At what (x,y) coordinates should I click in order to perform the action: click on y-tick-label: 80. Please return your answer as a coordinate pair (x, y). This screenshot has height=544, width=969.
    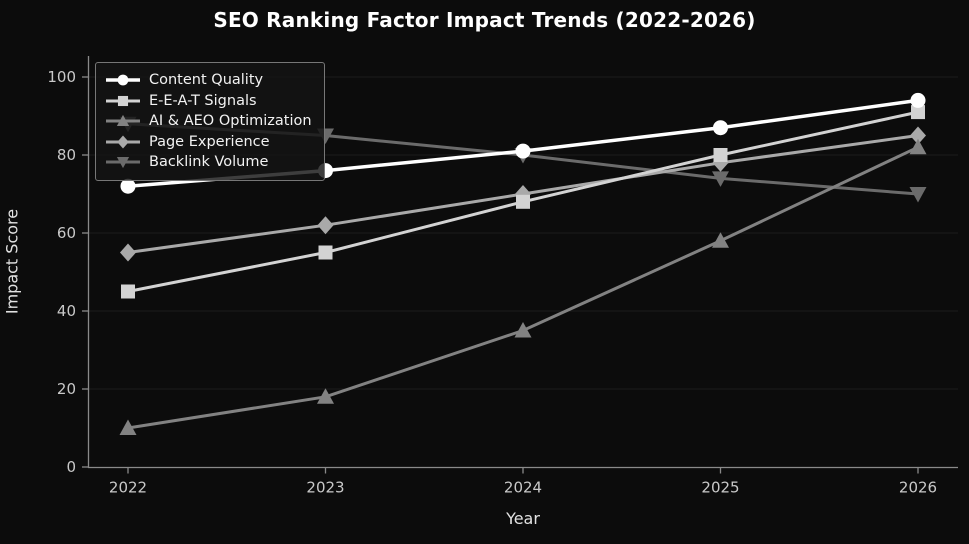
    Looking at the image, I should click on (66, 155).